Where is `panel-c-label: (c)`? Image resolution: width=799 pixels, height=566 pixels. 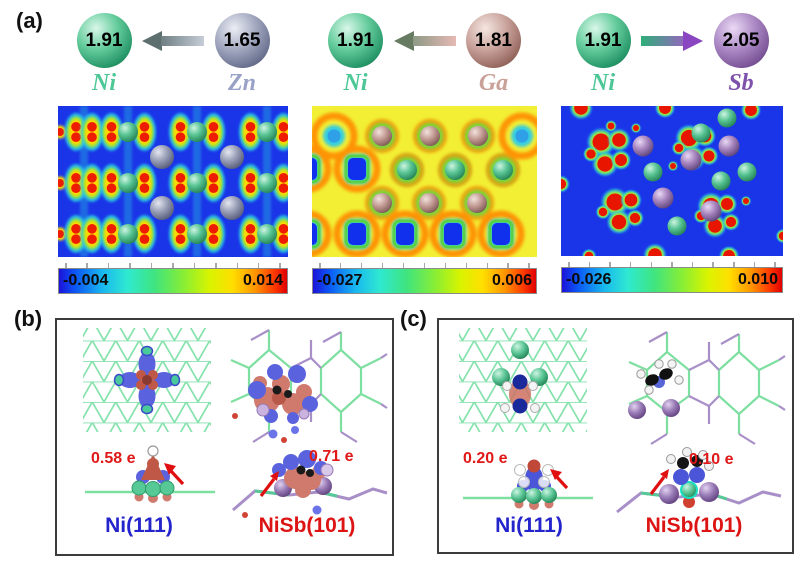
panel-c-label: (c) is located at coordinates (413, 318).